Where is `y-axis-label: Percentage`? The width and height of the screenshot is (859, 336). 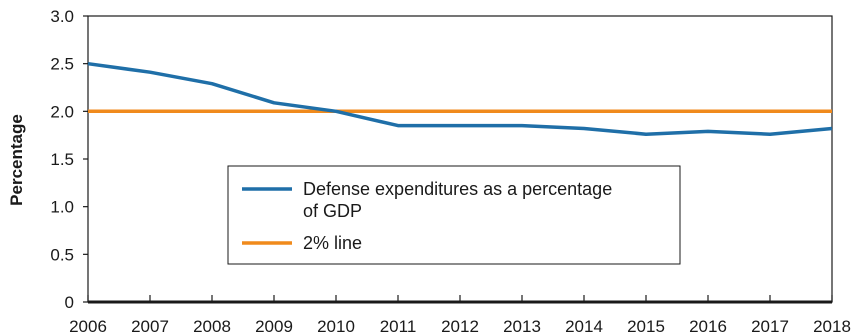
y-axis-label: Percentage is located at coordinates (16, 160).